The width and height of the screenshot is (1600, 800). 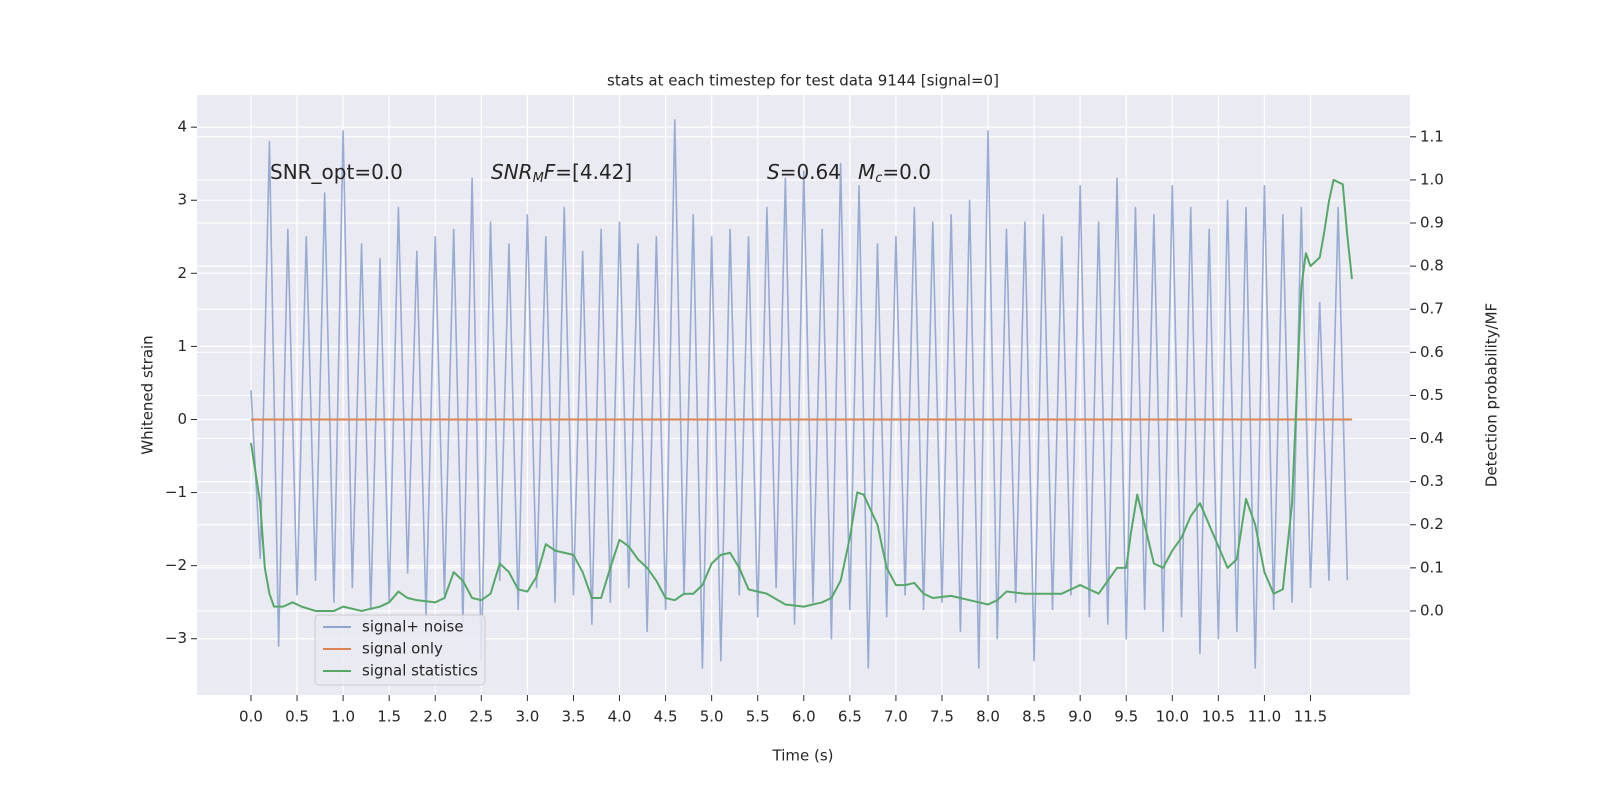 I want to click on x-tick-label: 3.5, so click(x=574, y=717).